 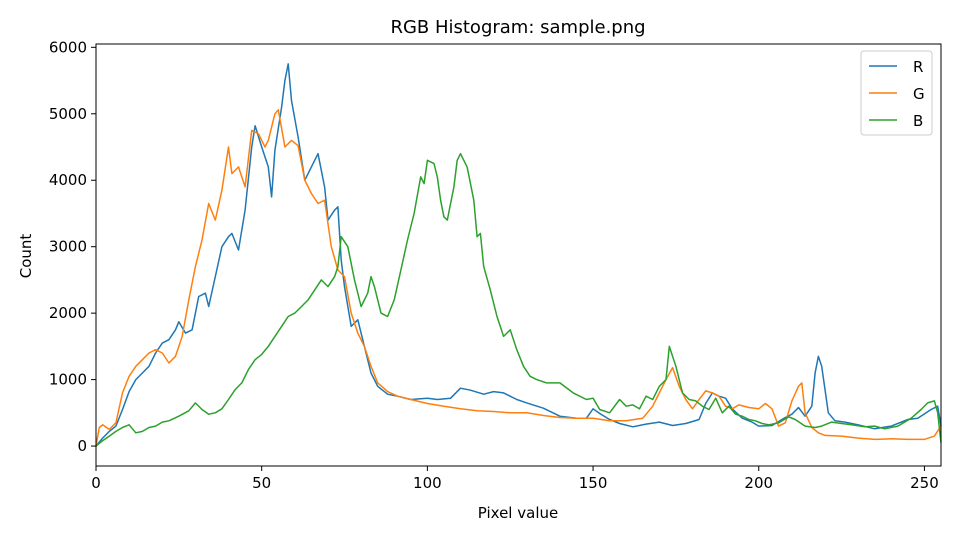 I want to click on x-tick-label: 250, so click(x=924, y=483).